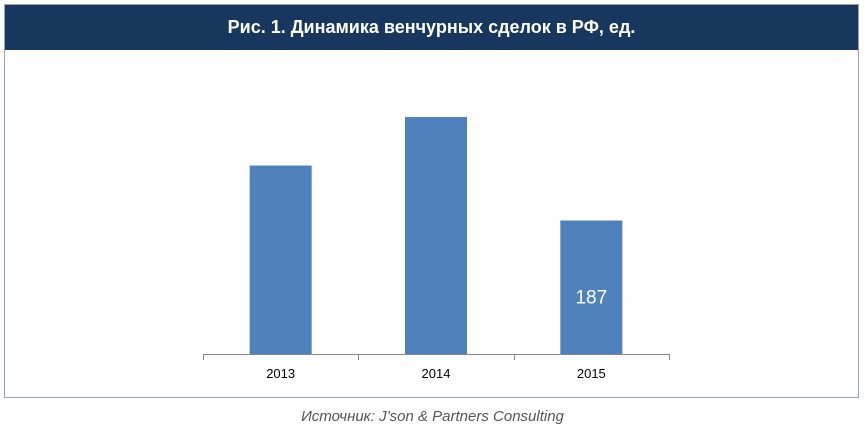  Describe the element at coordinates (436, 373) in the screenshot. I see `x-tick-label: 2014` at that location.